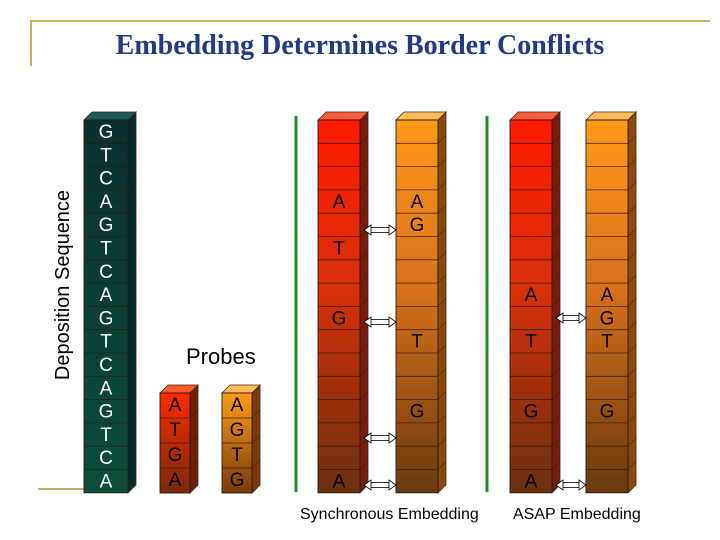 This screenshot has width=720, height=540. I want to click on probes-label: Probes, so click(221, 356).